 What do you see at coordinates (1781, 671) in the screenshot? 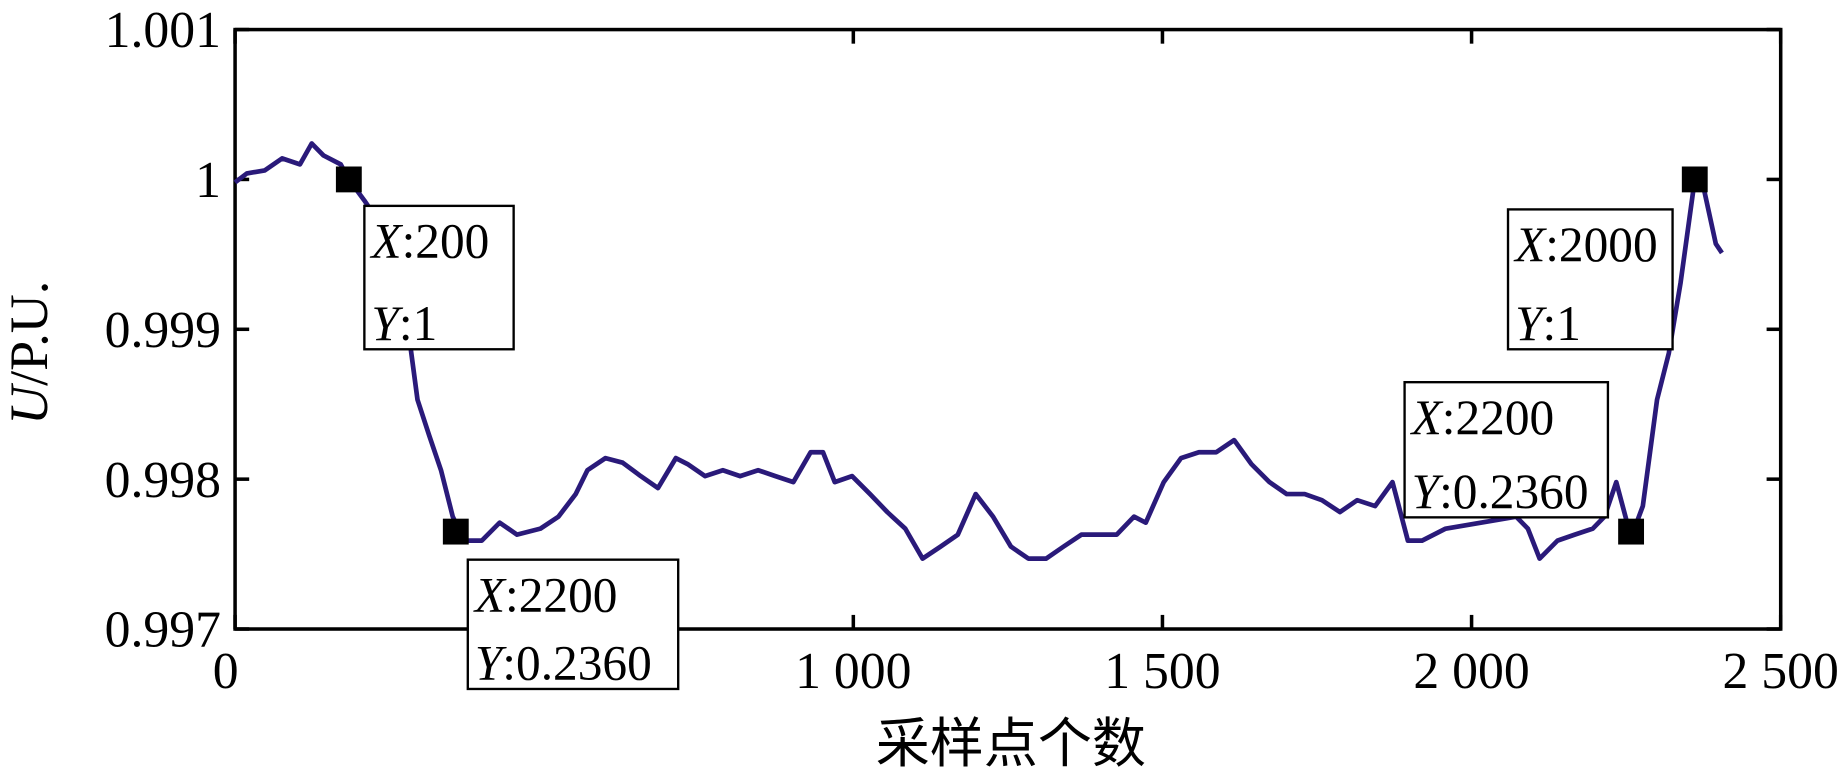
I see `x-tick-label: 2 500` at bounding box center [1781, 671].